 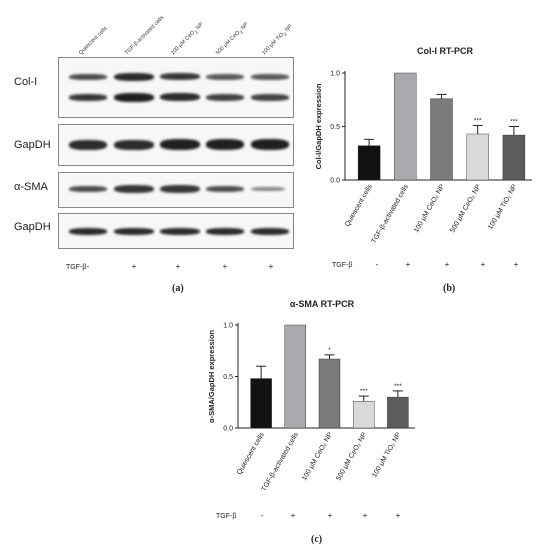 I want to click on col1-blot-image, so click(x=176, y=87).